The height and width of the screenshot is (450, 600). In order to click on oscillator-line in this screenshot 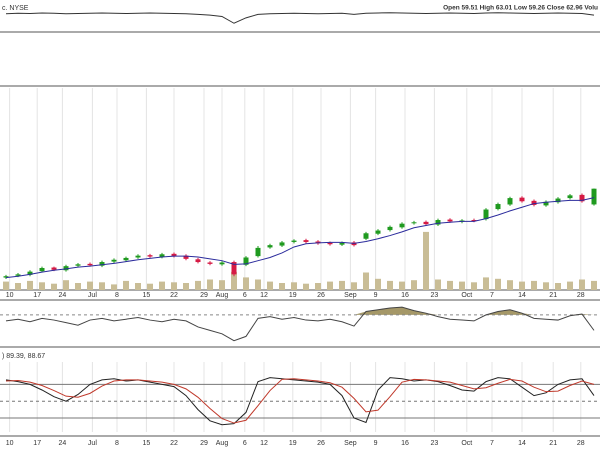, I will do `click(300, 324)`.